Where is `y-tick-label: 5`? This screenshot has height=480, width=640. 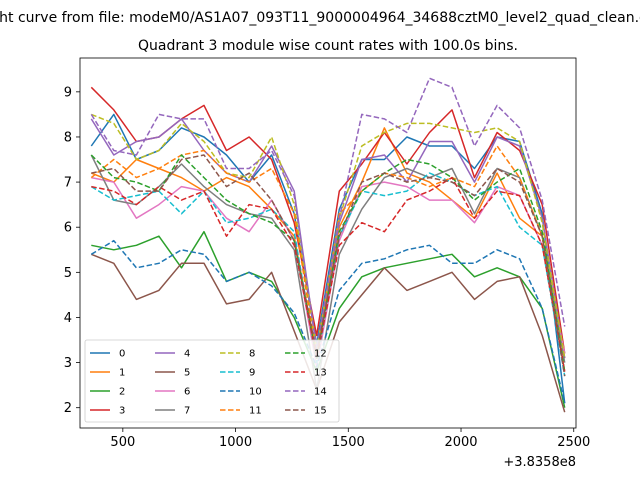 y-tick-label: 5 is located at coordinates (68, 273).